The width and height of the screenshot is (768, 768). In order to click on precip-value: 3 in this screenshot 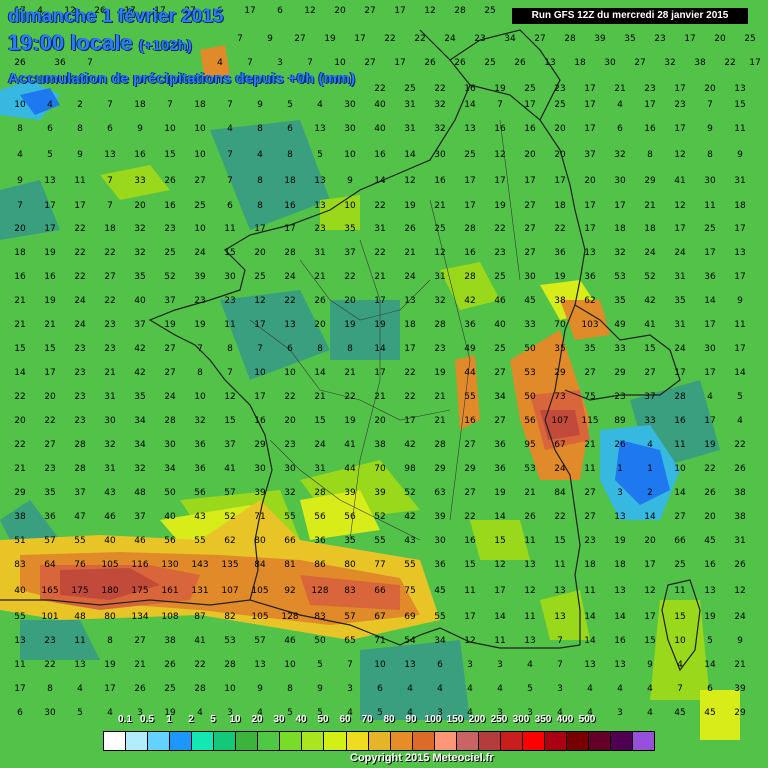, I will do `click(280, 63)`.